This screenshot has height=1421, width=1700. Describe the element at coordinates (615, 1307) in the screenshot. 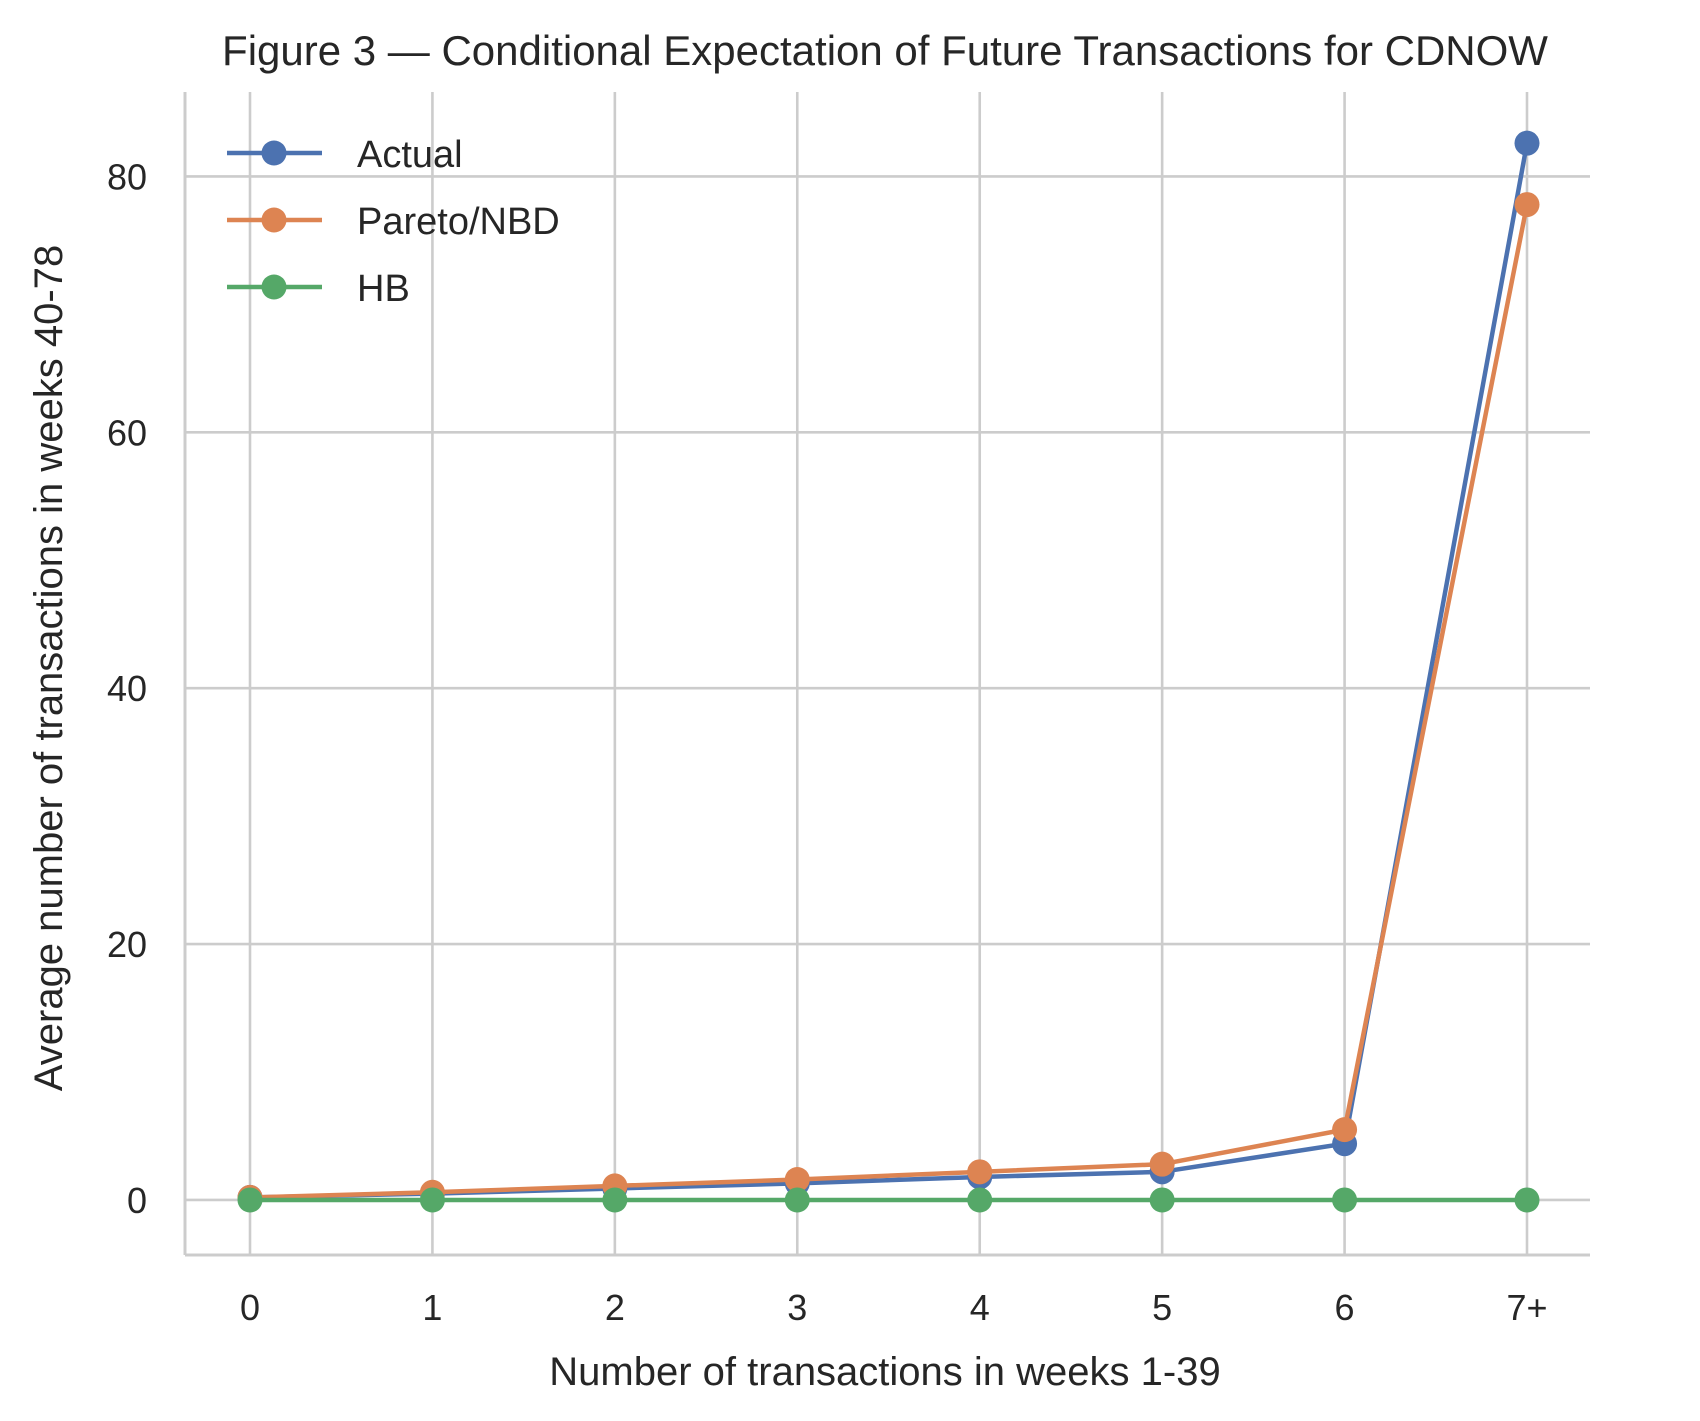

I see `x-tick-label: 2` at that location.